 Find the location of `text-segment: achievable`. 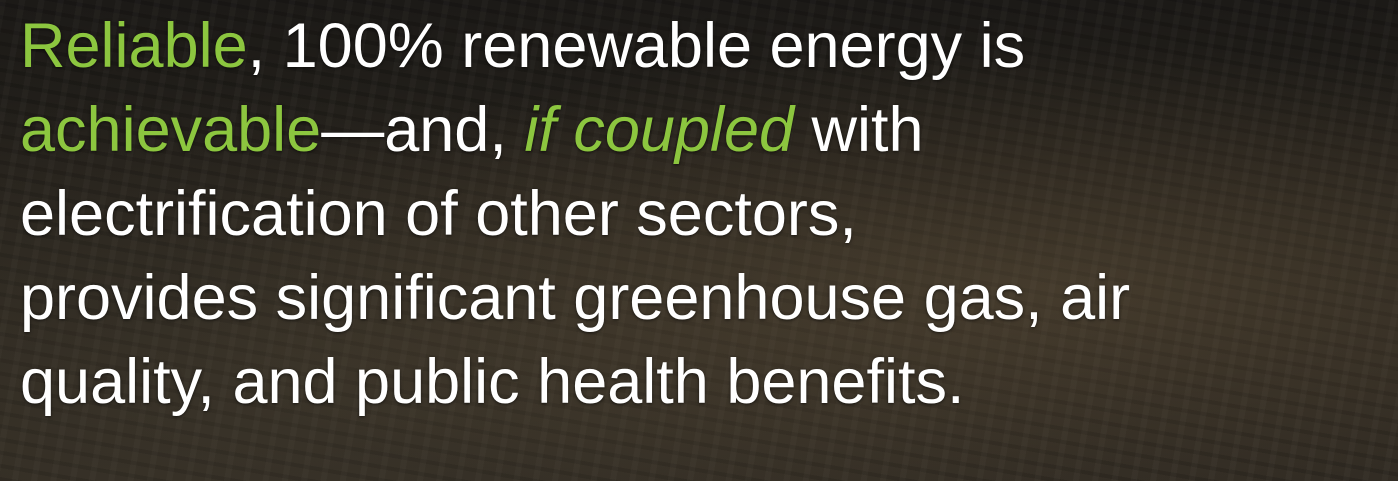

text-segment: achievable is located at coordinates (171, 130).